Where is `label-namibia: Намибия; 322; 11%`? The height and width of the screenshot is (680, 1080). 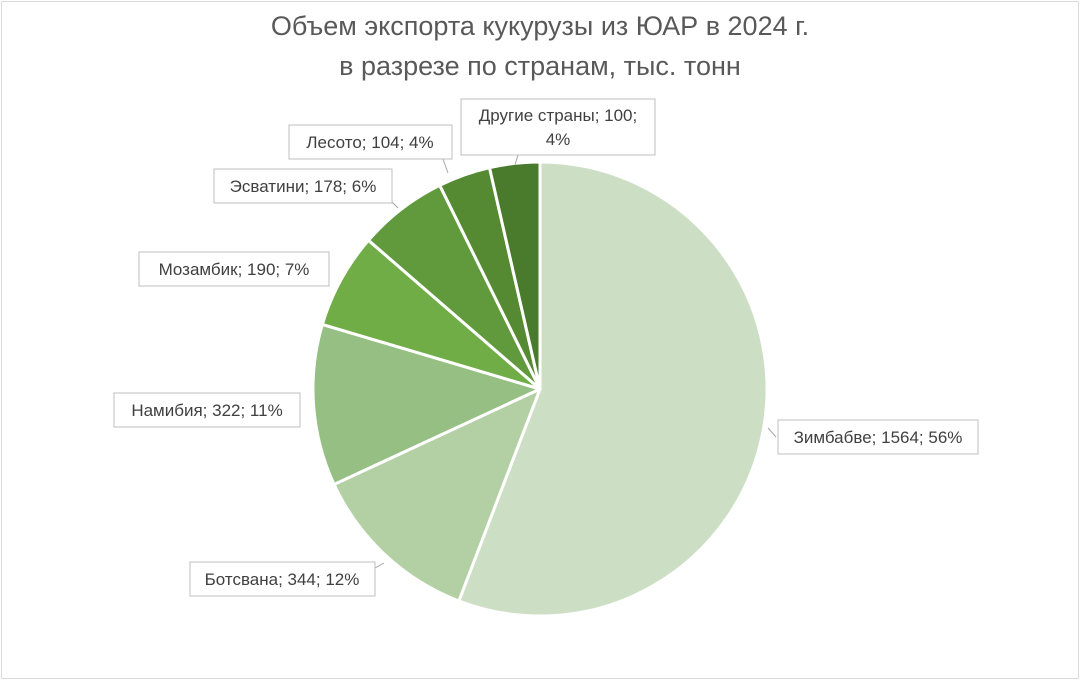
label-namibia: Намибия; 322; 11% is located at coordinates (207, 410).